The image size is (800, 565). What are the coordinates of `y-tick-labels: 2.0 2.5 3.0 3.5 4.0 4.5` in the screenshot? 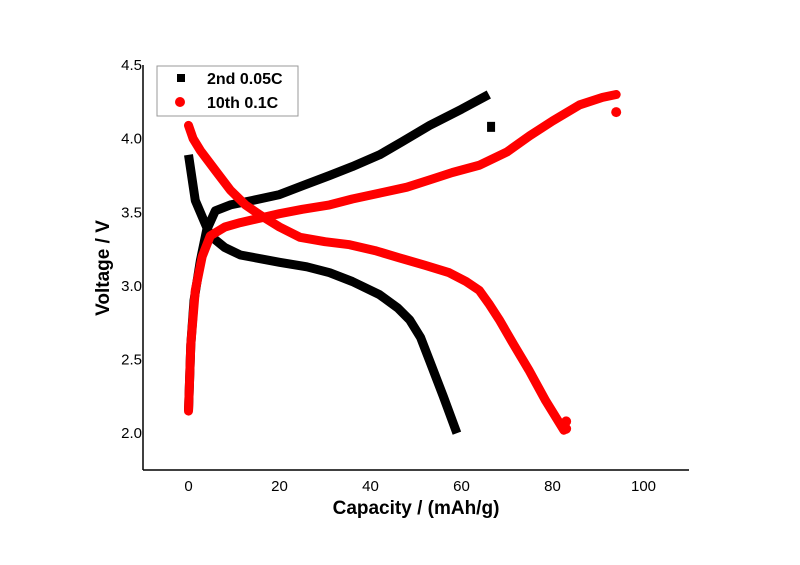 It's located at (131, 249).